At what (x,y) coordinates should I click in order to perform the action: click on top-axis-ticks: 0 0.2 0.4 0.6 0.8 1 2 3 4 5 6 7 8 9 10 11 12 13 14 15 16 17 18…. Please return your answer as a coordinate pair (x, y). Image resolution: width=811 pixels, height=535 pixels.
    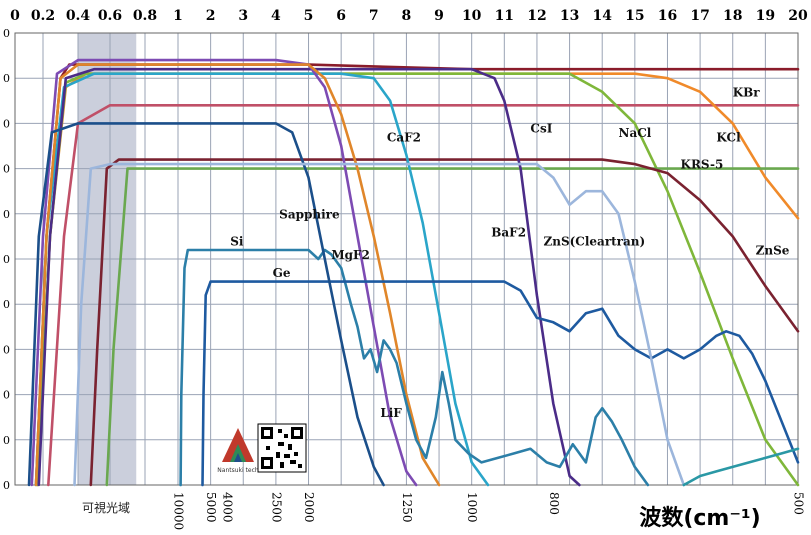
    Looking at the image, I should click on (409, 16).